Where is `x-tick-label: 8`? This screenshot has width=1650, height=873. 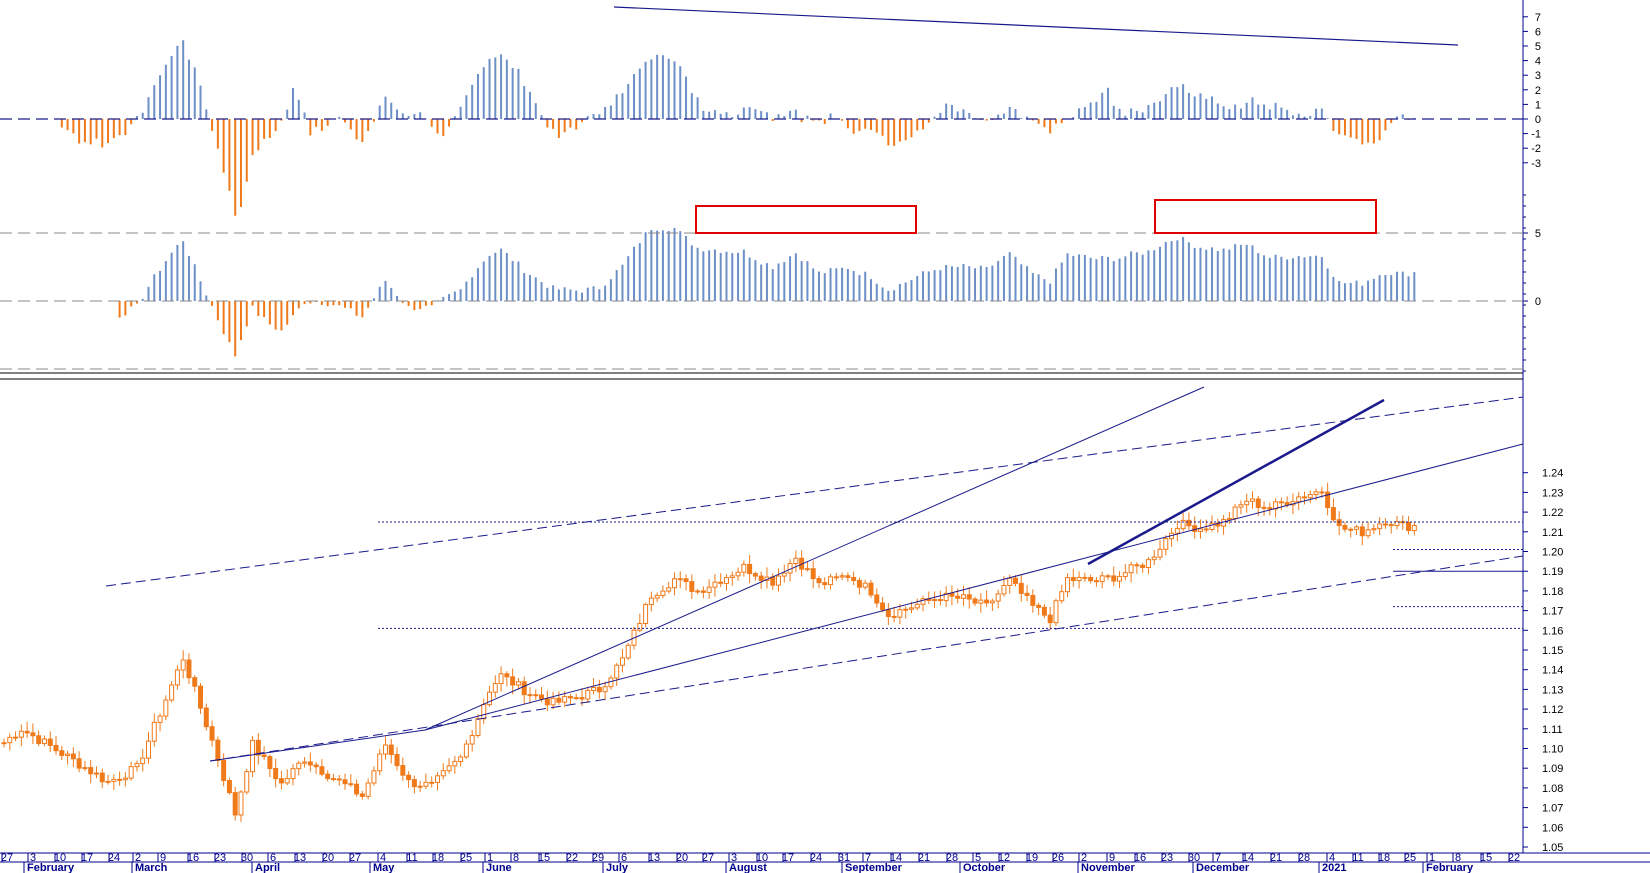
x-tick-label: 8 is located at coordinates (1458, 858).